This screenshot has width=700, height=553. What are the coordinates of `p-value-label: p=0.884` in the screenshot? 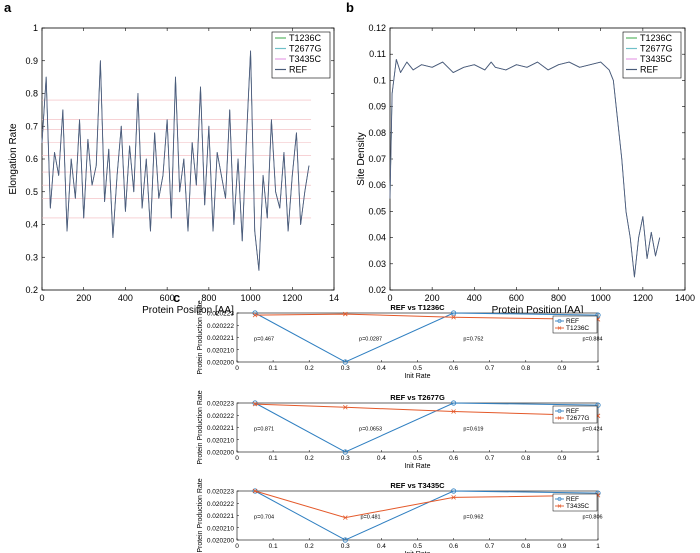 It's located at (593, 339).